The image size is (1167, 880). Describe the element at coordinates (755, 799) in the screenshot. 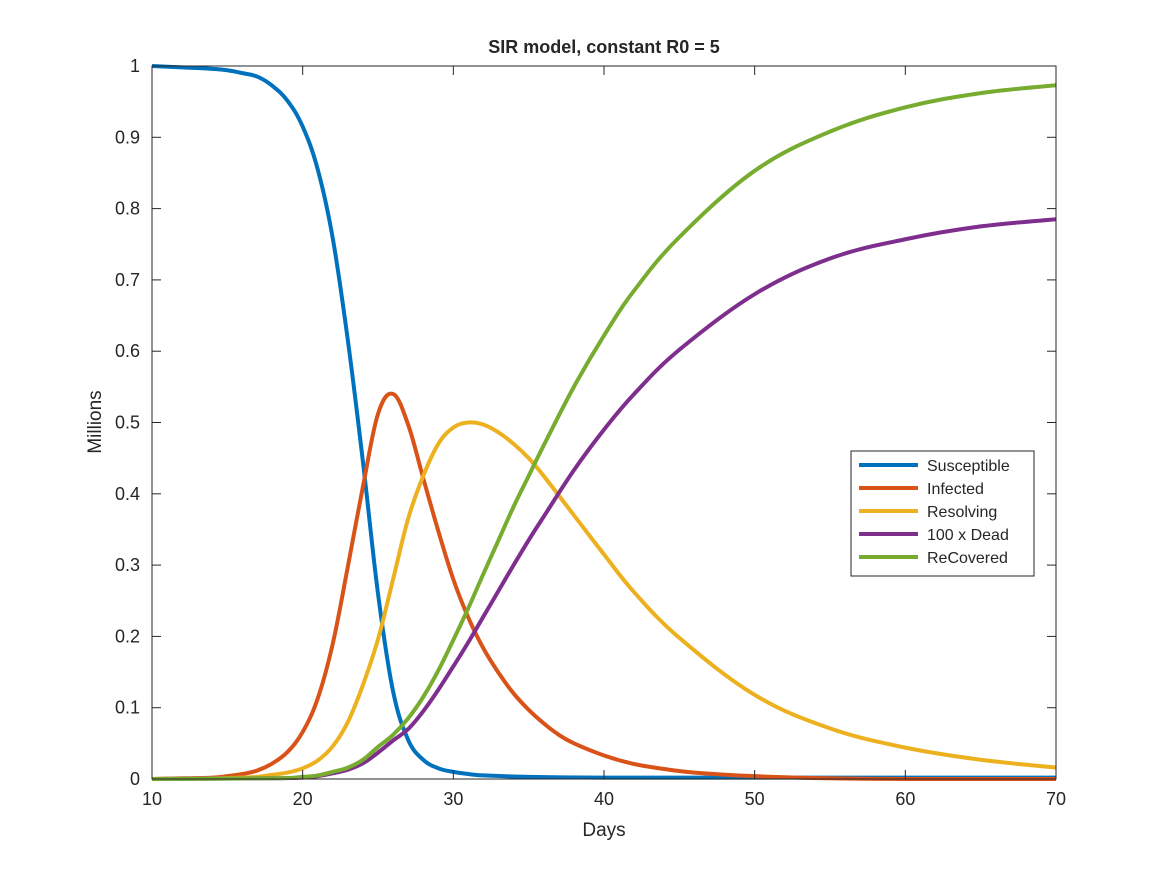

I see `x-tick-label: 50` at that location.